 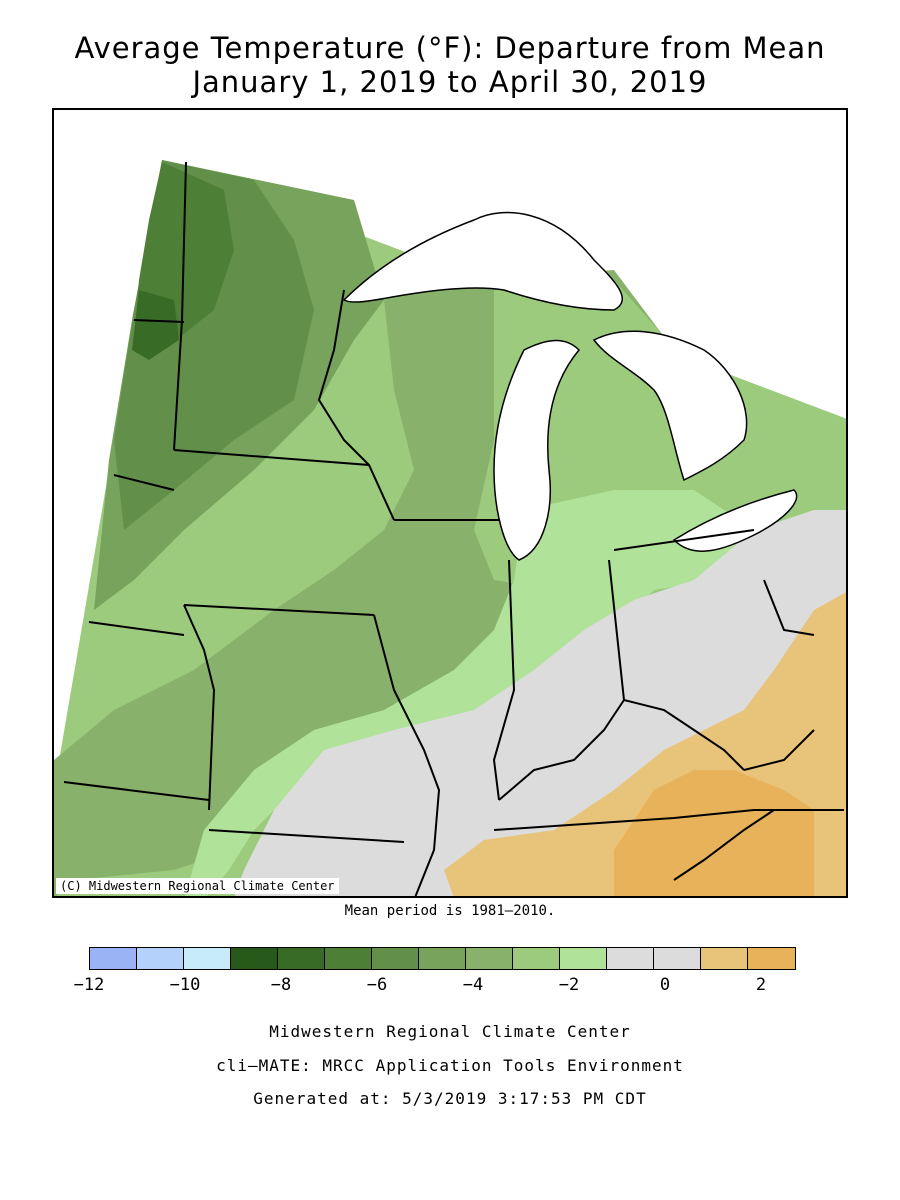 I want to click on legend-tick-label: −6, so click(x=377, y=985).